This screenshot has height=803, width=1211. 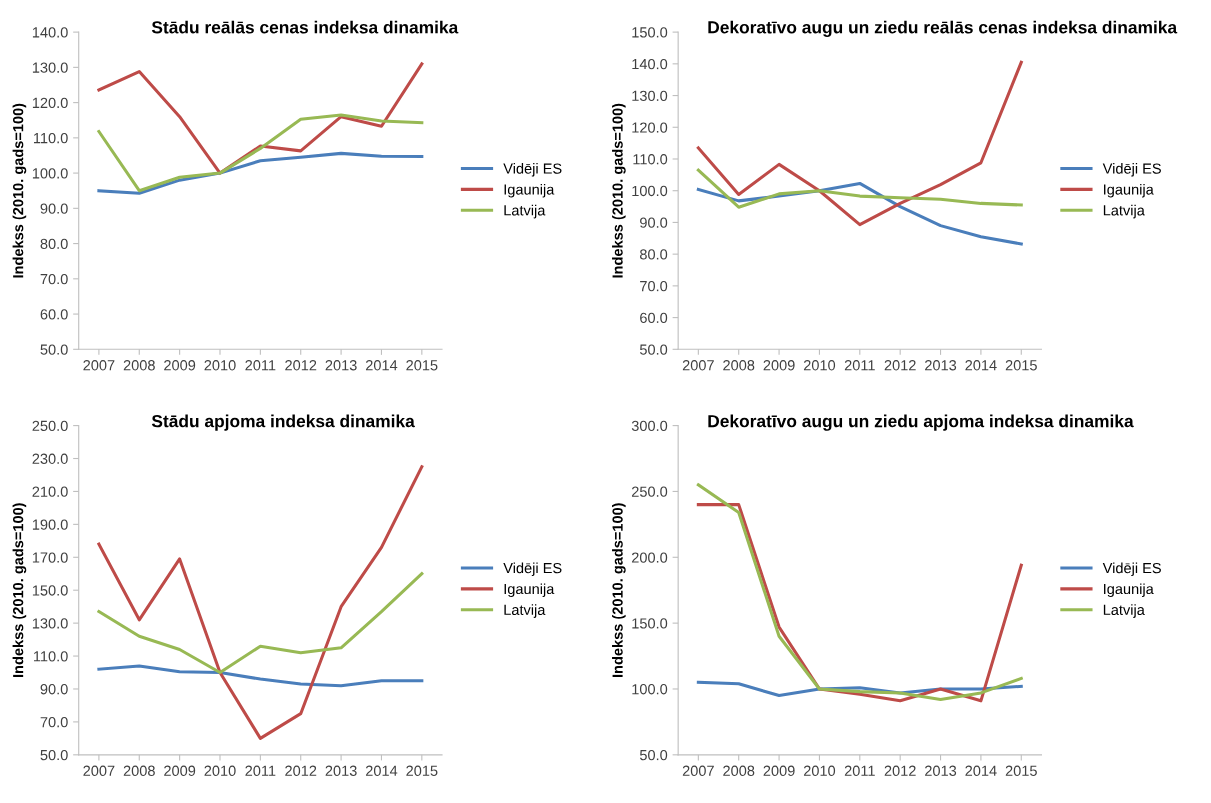 I want to click on chart-title: Dekoratīvo augu un ziedu apjoma indeksa dinamika, so click(x=921, y=422).